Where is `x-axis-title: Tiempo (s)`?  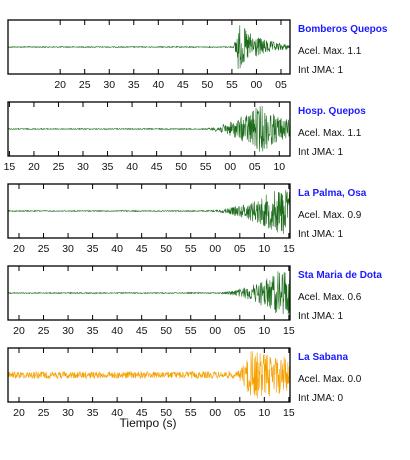
x-axis-title: Tiempo (s) is located at coordinates (148, 423).